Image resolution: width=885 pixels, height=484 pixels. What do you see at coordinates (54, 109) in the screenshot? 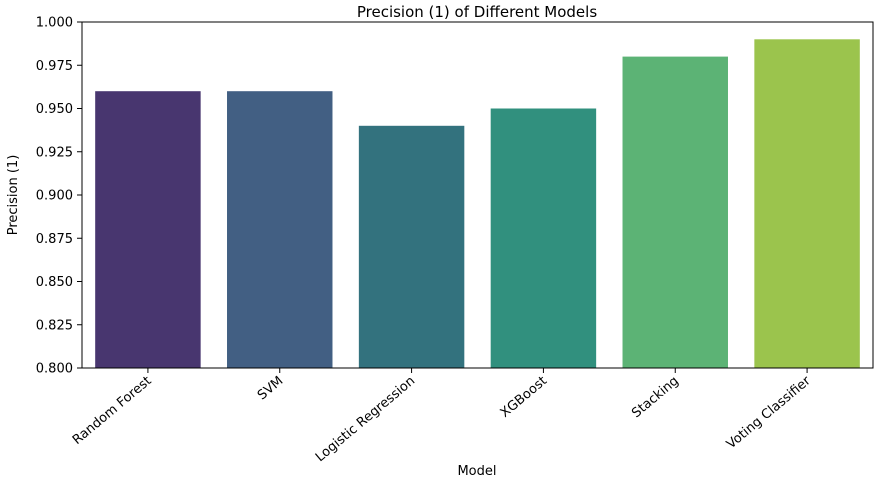
I see `y-tick-label: 0.950` at bounding box center [54, 109].